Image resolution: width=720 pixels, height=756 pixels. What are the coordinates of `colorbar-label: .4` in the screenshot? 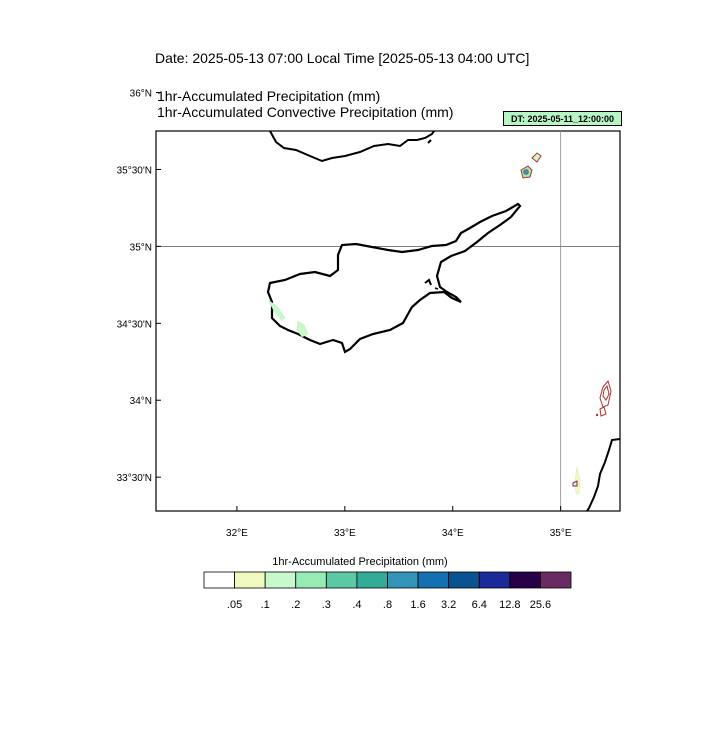 It's located at (357, 605).